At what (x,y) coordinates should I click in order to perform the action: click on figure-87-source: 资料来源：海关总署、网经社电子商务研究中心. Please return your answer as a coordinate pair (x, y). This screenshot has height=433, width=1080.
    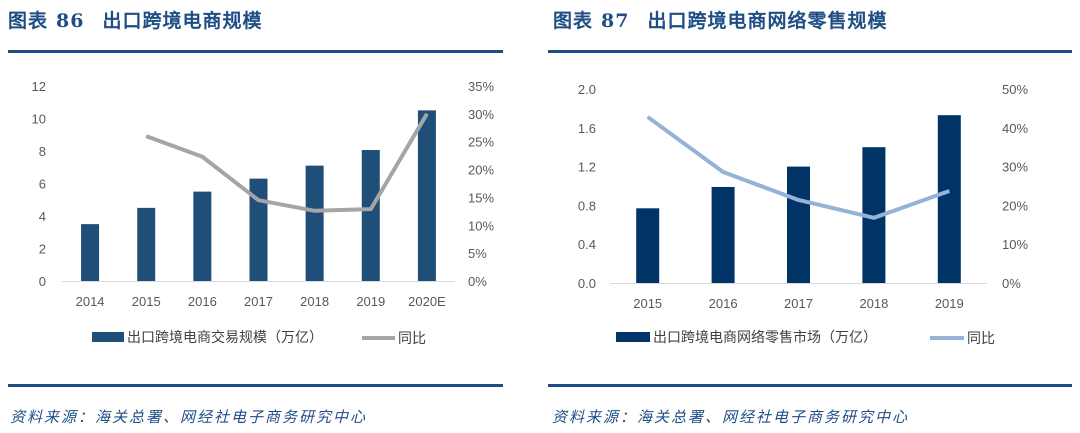
    Looking at the image, I should click on (731, 417).